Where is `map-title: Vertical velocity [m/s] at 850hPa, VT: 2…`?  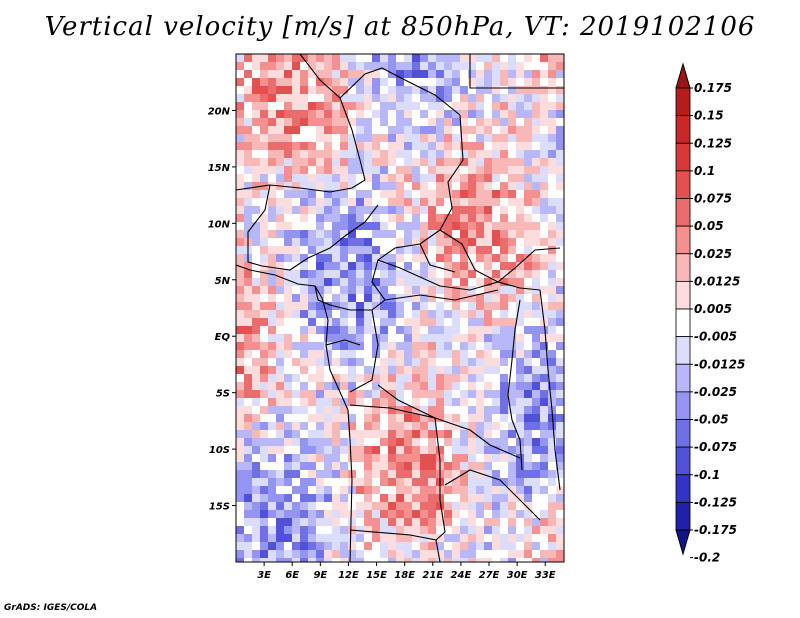 map-title: Vertical velocity [m/s] at 850hPa, VT: 2… is located at coordinates (400, 27).